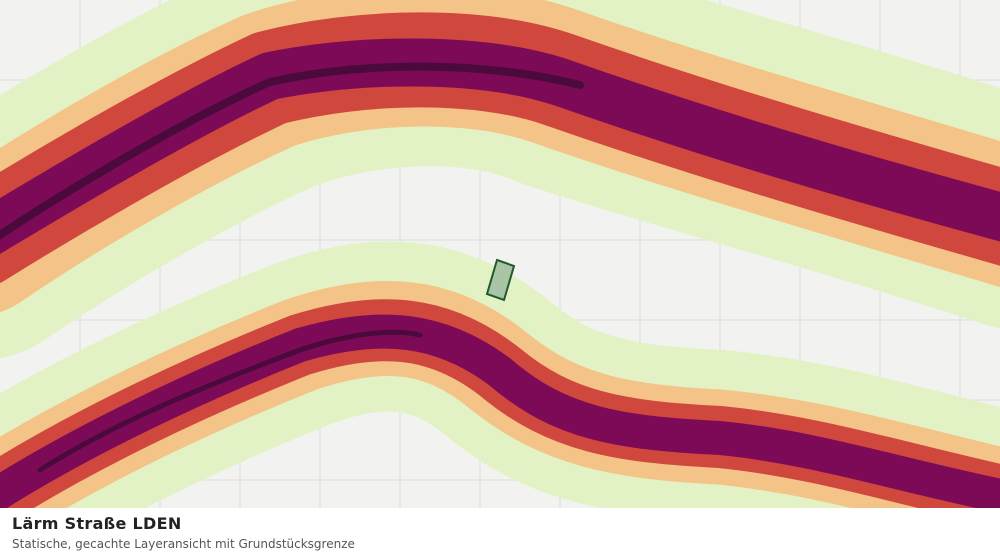  What do you see at coordinates (97, 523) in the screenshot?
I see `map-title: Lärm Straße LDEN` at bounding box center [97, 523].